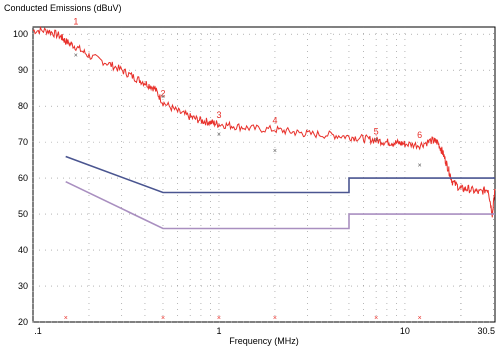 The height and width of the screenshot is (348, 496). Describe the element at coordinates (218, 115) in the screenshot. I see `marker-label-3: 3` at that location.